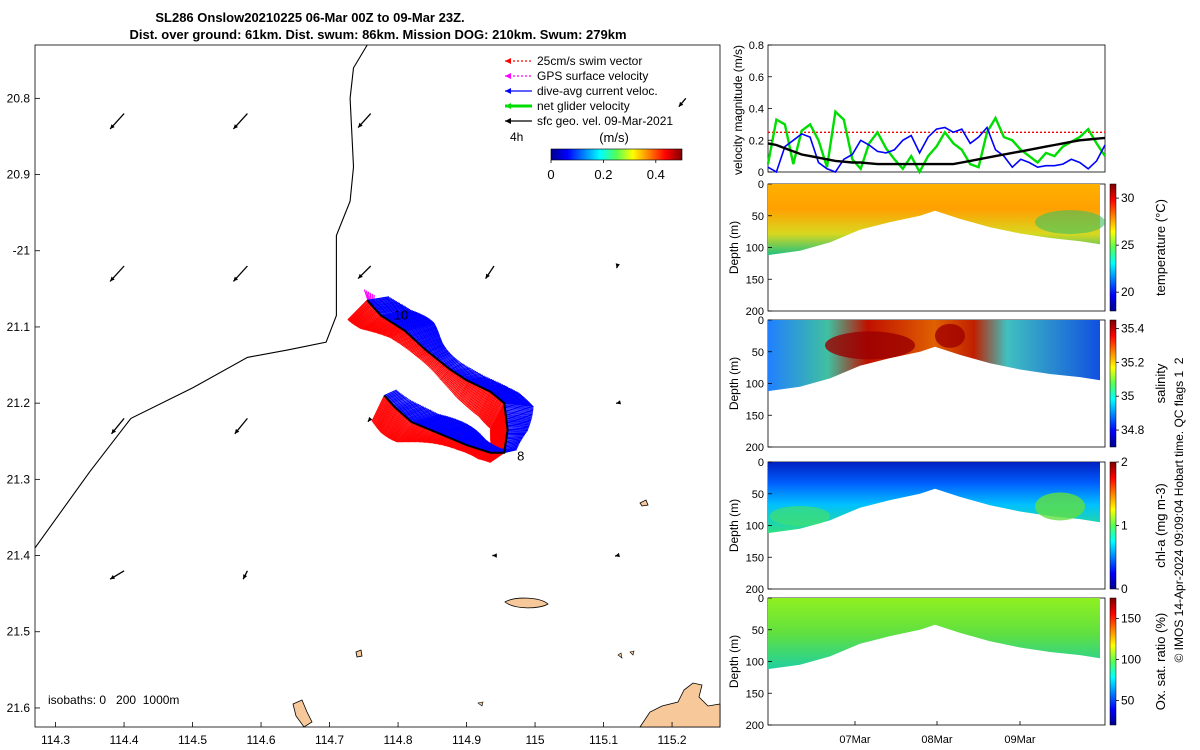 The width and height of the screenshot is (1200, 750). Describe the element at coordinates (755, 663) in the screenshot. I see `section-y-tick-label: 100` at that location.